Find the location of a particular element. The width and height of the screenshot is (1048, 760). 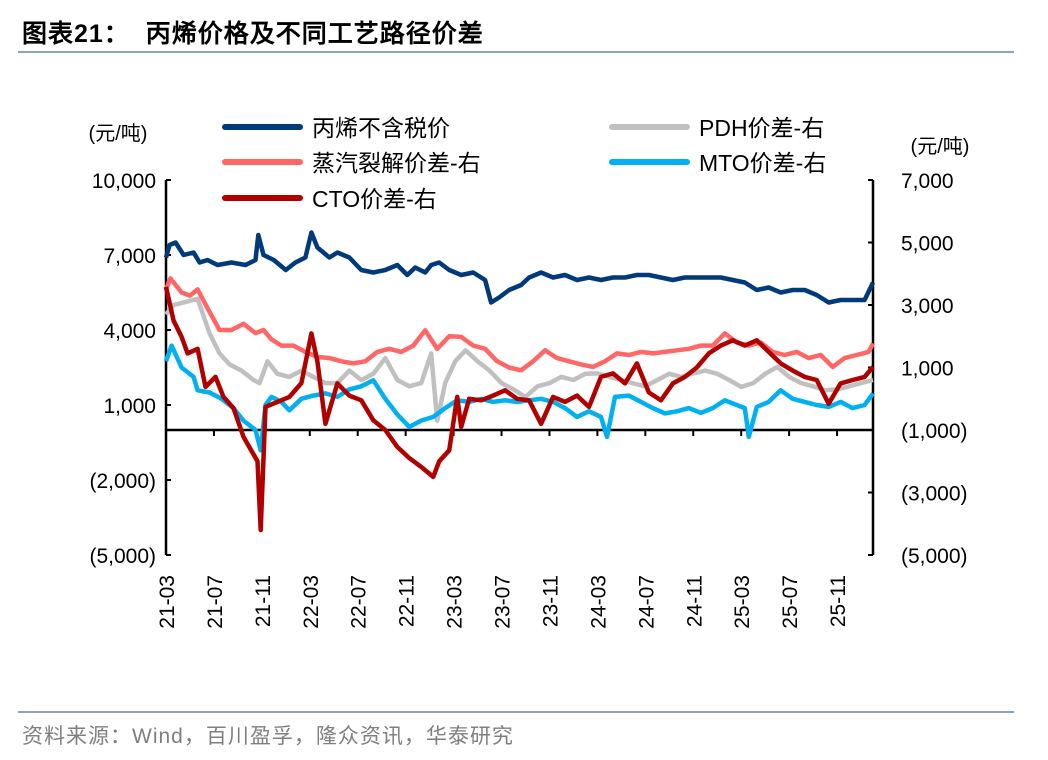

x-tick-label: 22-03 is located at coordinates (311, 602).